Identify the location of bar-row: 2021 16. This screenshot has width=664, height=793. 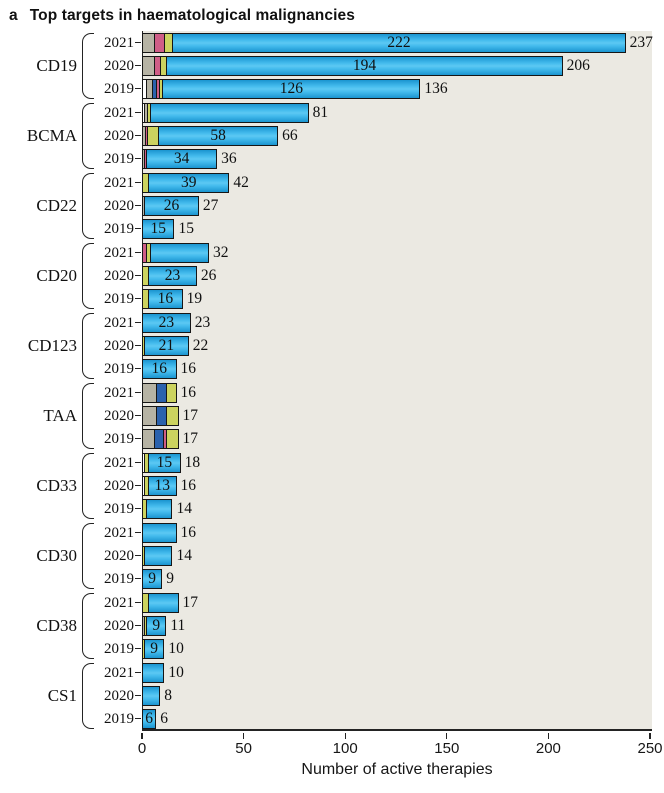
(379, 533).